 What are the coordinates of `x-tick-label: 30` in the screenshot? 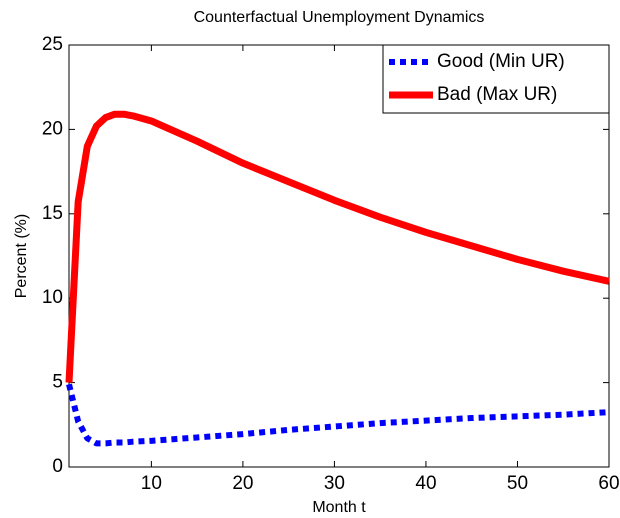 It's located at (334, 483).